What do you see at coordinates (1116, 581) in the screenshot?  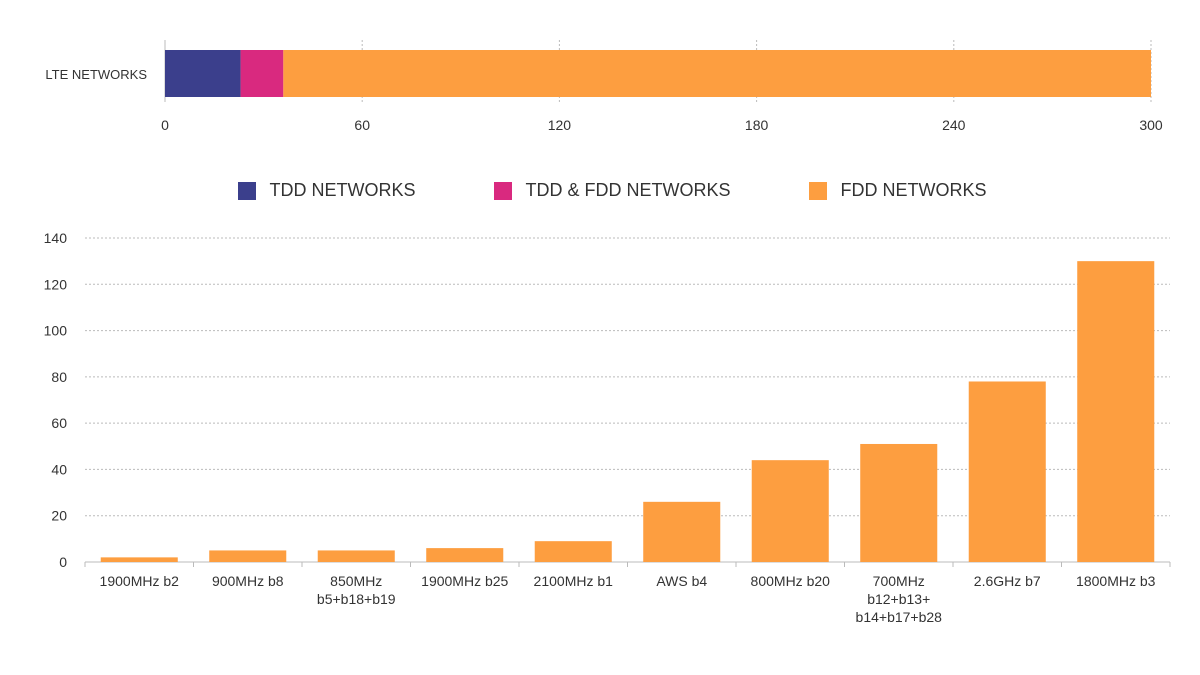 I see `x-tick-label: 1800MHz b3` at bounding box center [1116, 581].